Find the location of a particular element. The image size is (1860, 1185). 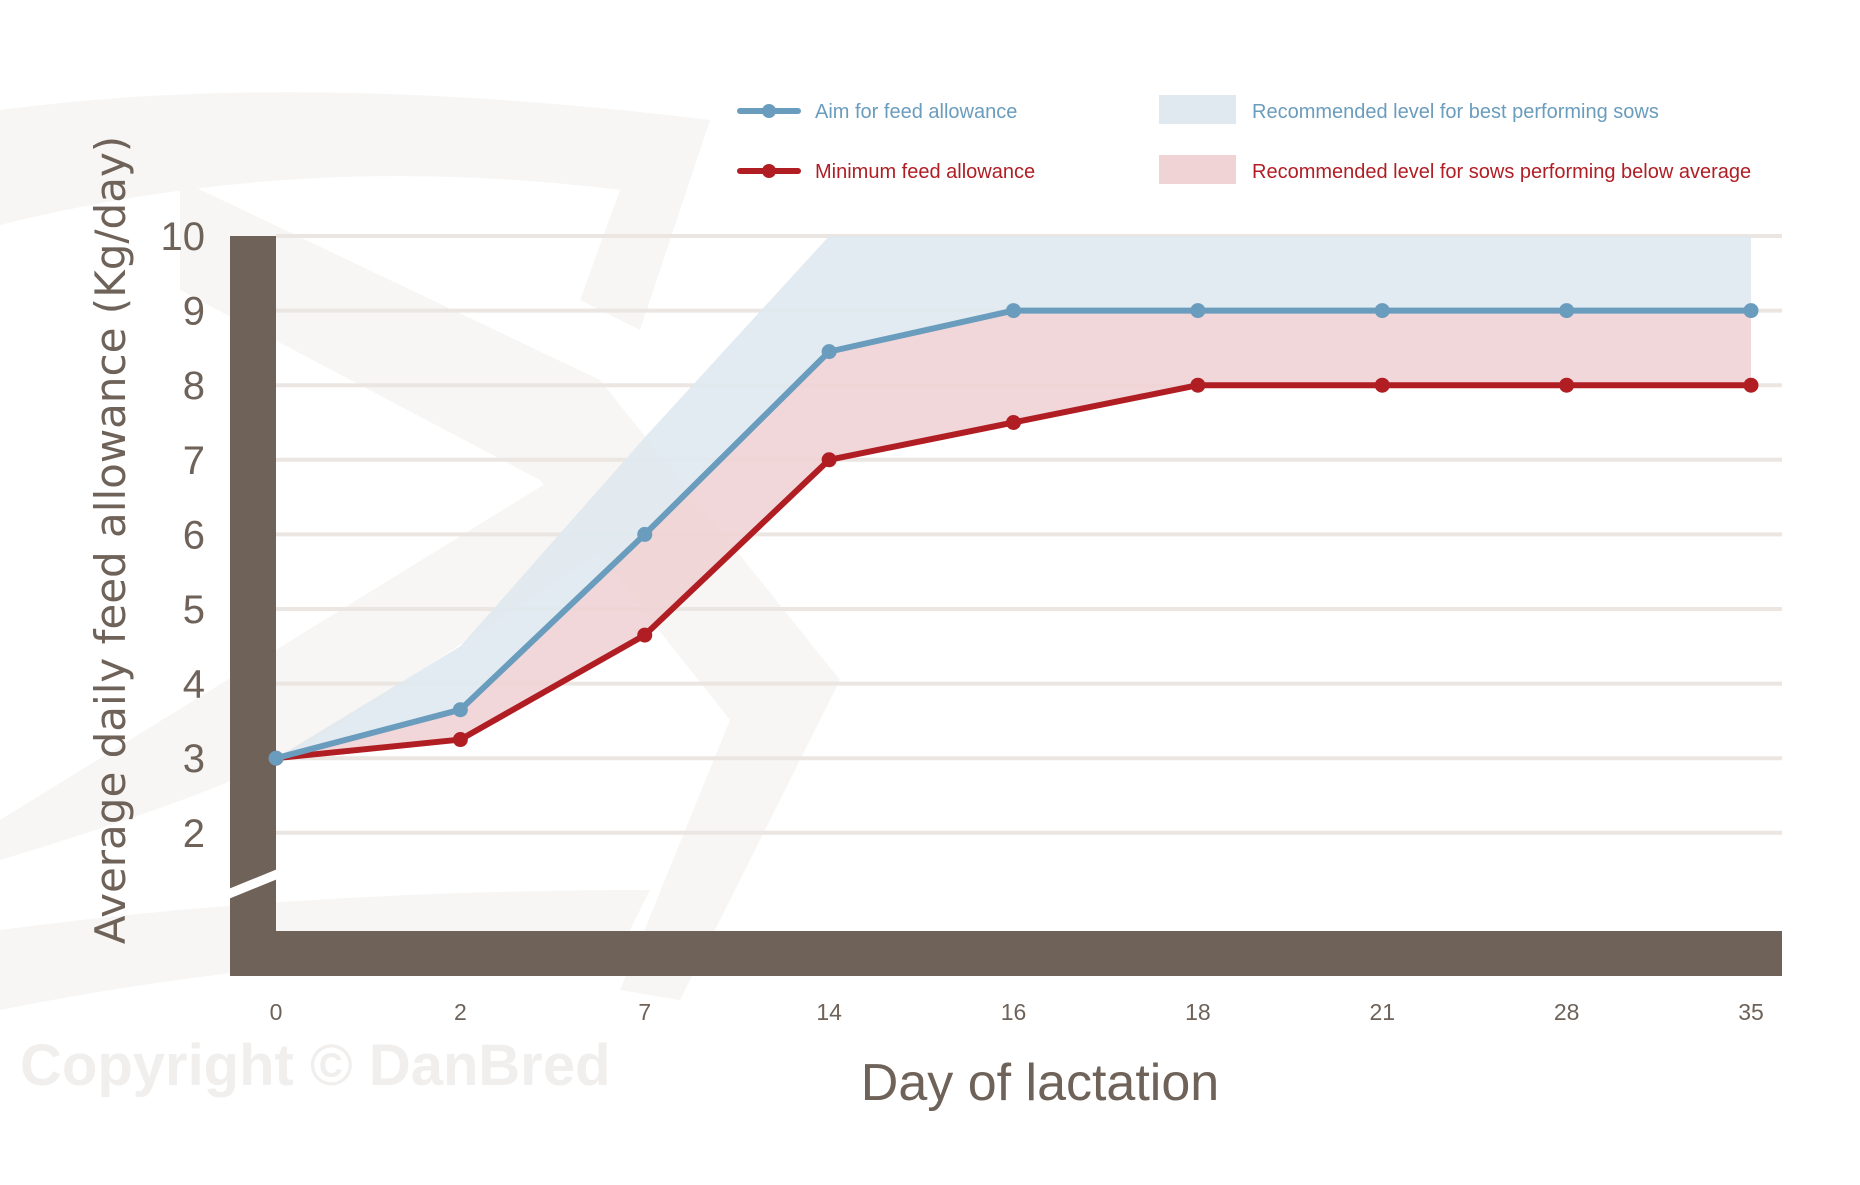

legend-item-minimum: Minimum feed allowance is located at coordinates (886, 172).